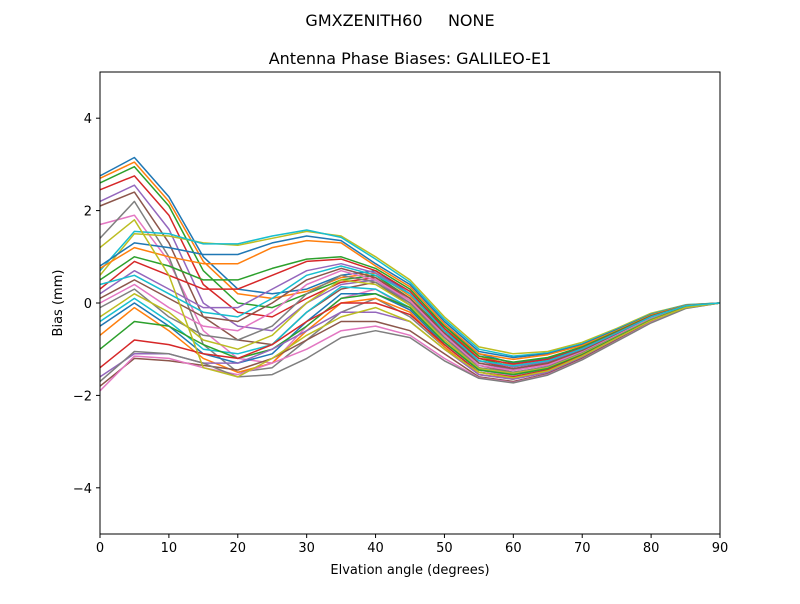 This screenshot has height=604, width=800. Describe the element at coordinates (582, 548) in the screenshot. I see `x-tick-label: 70` at that location.